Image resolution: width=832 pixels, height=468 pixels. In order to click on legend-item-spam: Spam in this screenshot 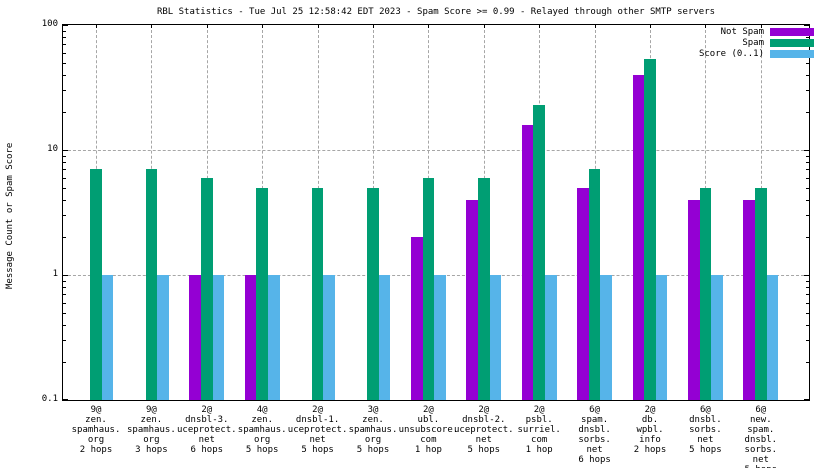, I will do `click(756, 42)`.